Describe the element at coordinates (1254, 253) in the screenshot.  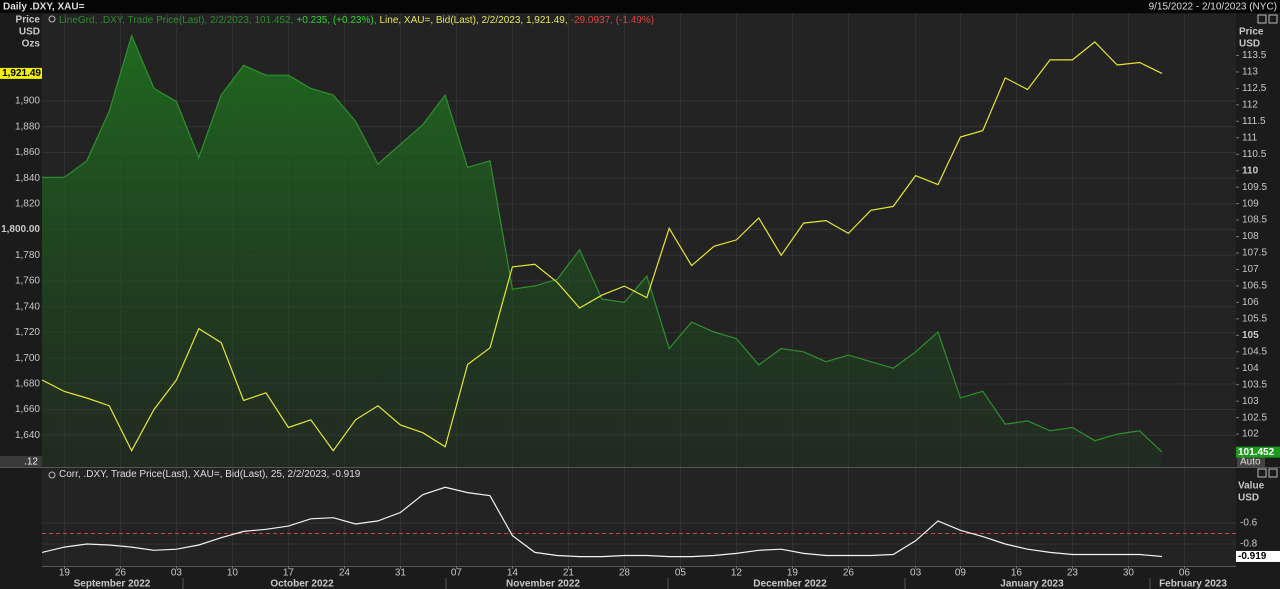
I see `y2-tick-label: 107.5` at that location.